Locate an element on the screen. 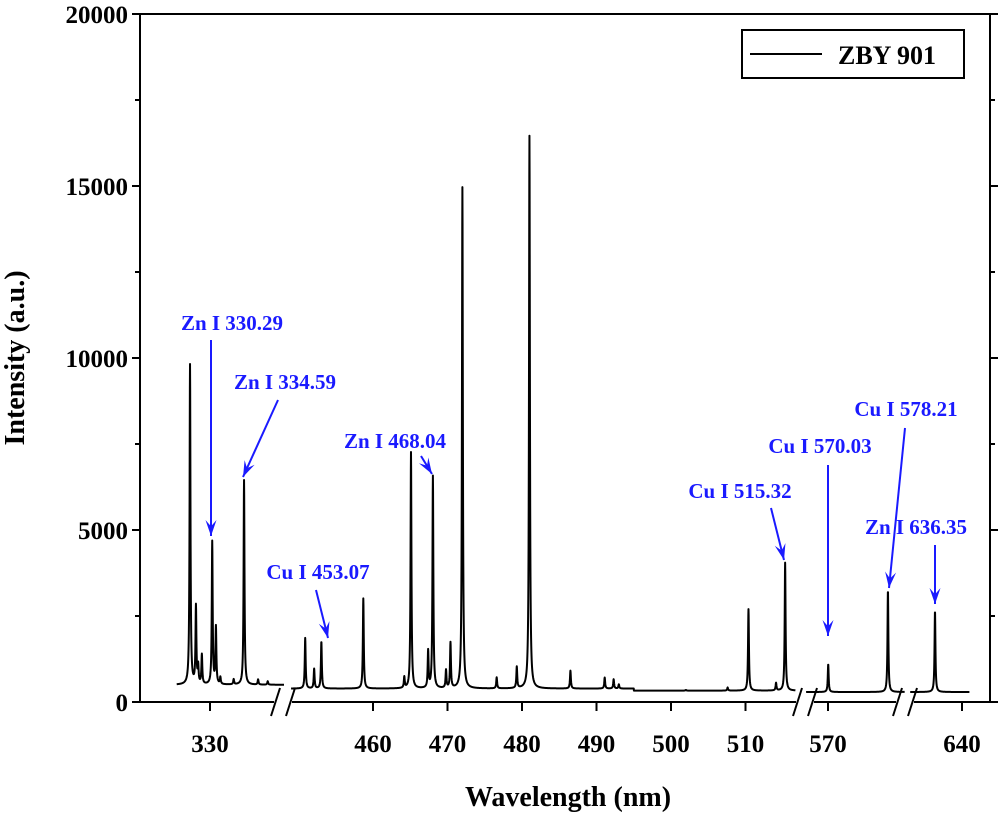 The height and width of the screenshot is (819, 1000). x-tick-label: 570 is located at coordinates (828, 744).